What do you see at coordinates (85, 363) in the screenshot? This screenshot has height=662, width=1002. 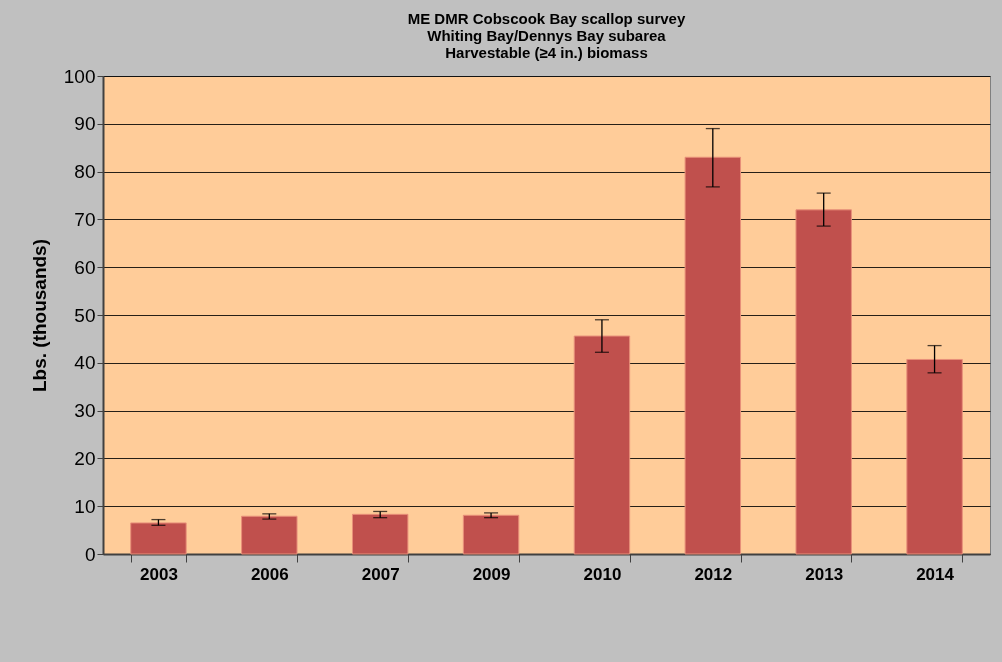 I see `y-tick-label: 40` at bounding box center [85, 363].